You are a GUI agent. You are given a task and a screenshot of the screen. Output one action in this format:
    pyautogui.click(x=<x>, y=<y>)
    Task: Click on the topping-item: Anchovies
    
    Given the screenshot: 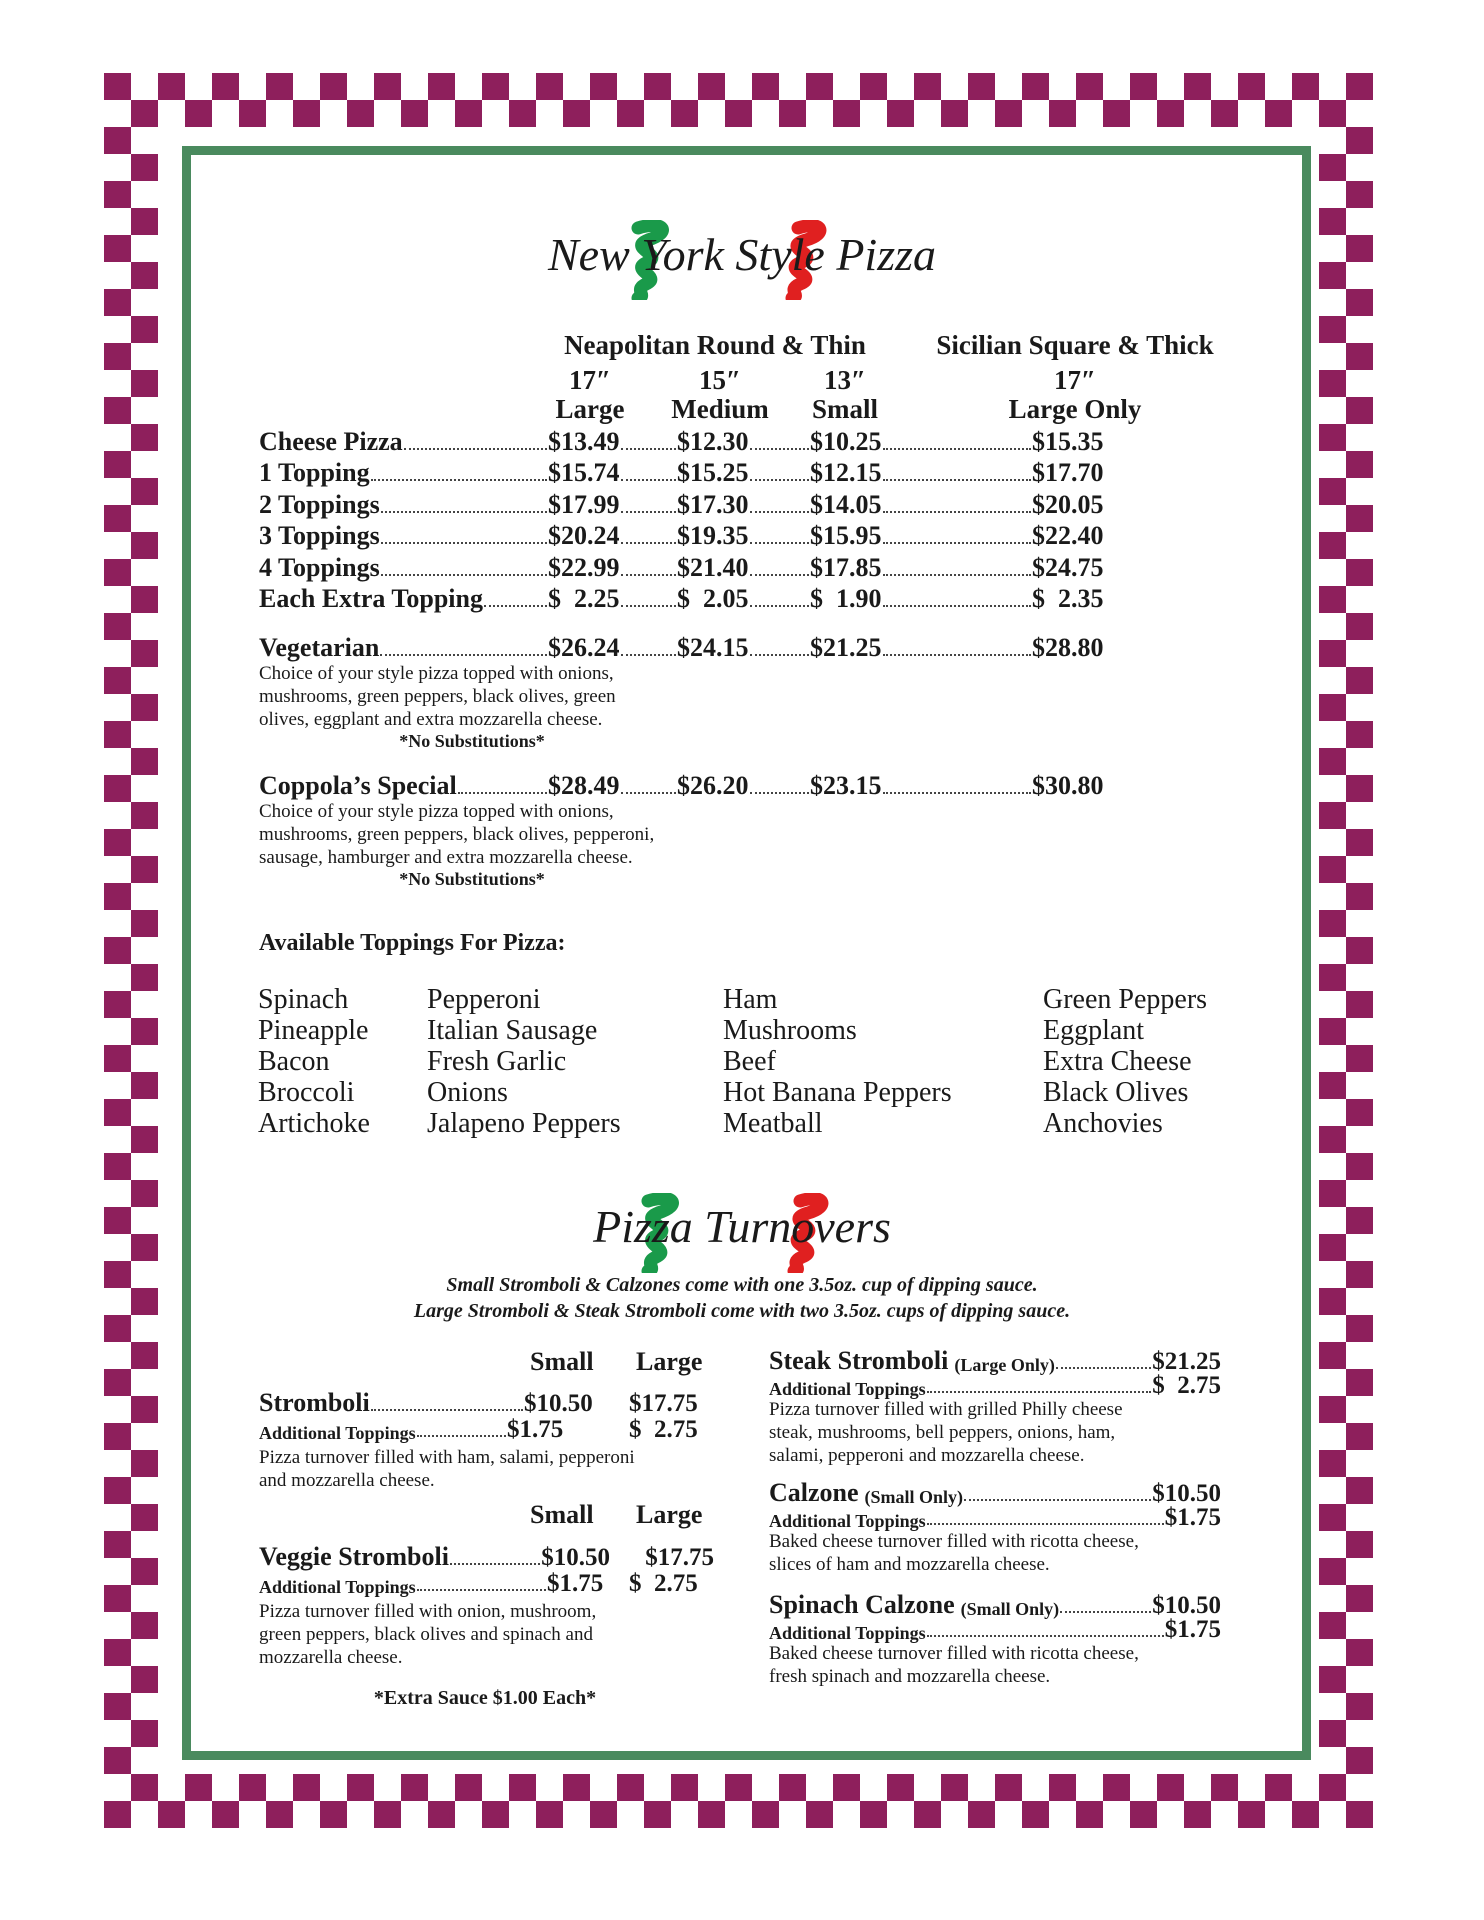 What is the action you would take?
    pyautogui.click(x=1103, y=1123)
    